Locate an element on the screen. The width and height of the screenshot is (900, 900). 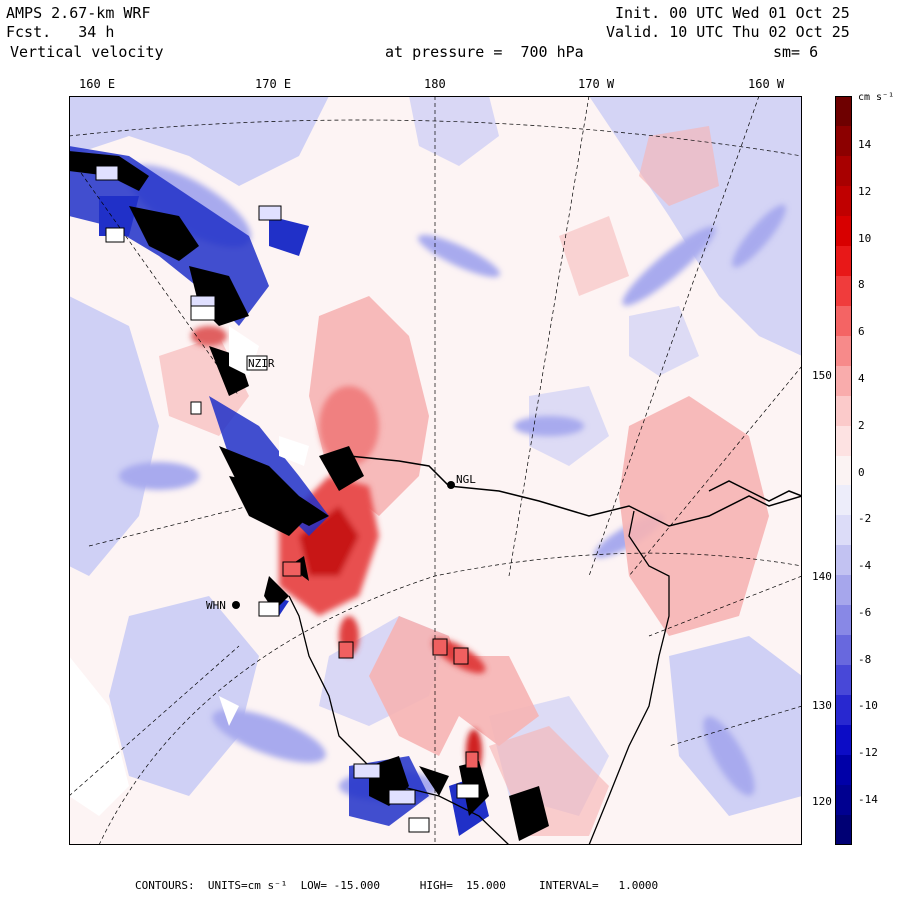
station-ngl-marker is located at coordinates (451, 485).